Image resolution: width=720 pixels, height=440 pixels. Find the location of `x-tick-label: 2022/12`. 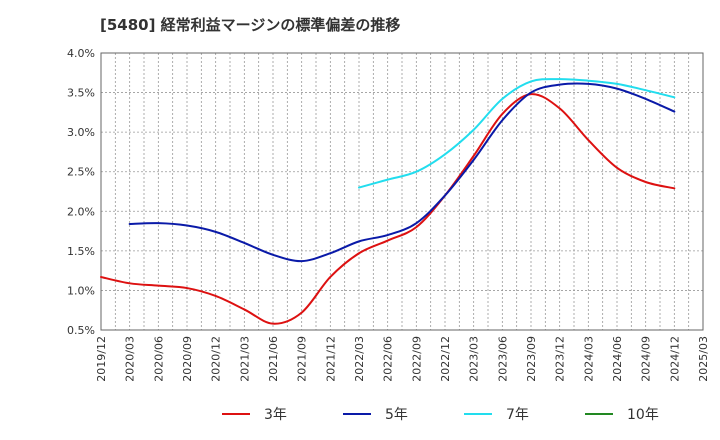

x-tick-label: 2022/12 is located at coordinates (445, 359).